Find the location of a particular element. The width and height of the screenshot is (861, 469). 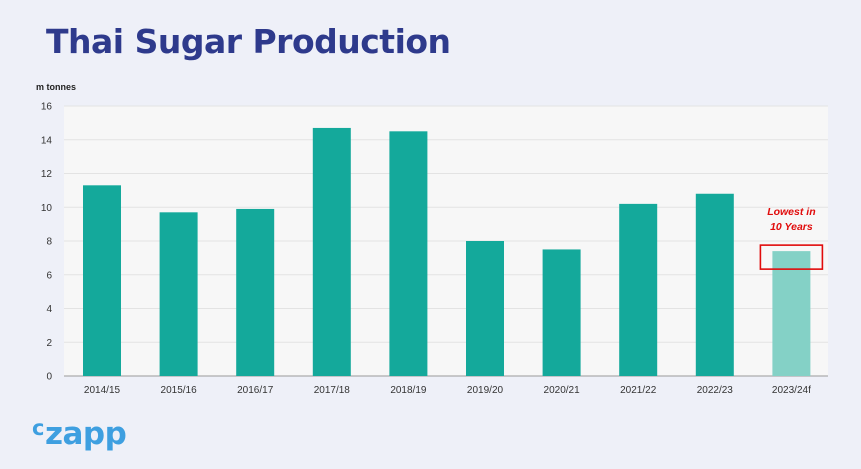

y-tick-label: 0 is located at coordinates (49, 377).